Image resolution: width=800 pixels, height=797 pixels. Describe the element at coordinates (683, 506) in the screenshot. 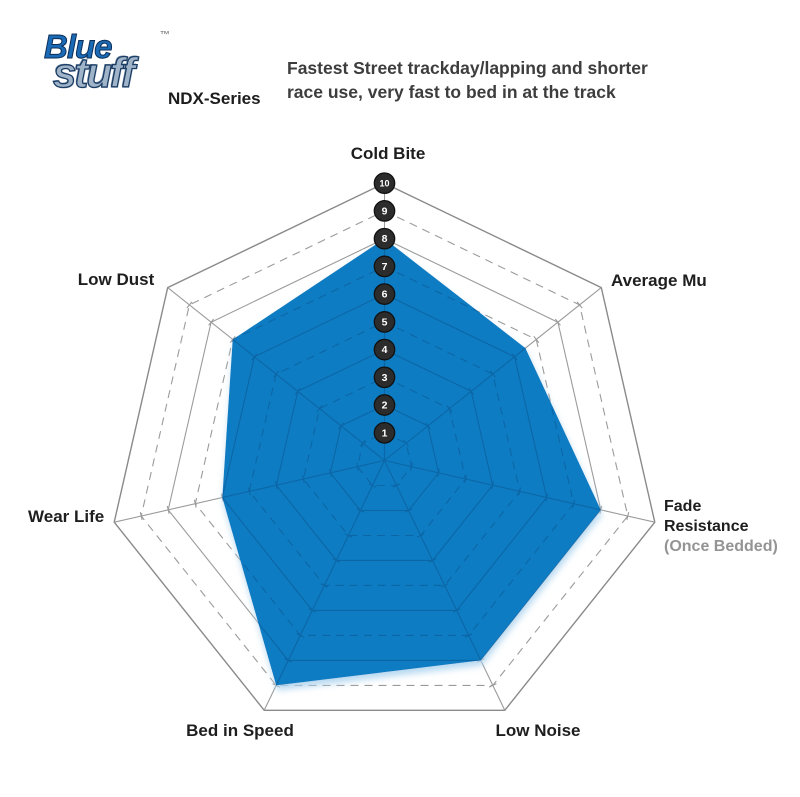

I see `fade-label-line-1: Fade` at that location.